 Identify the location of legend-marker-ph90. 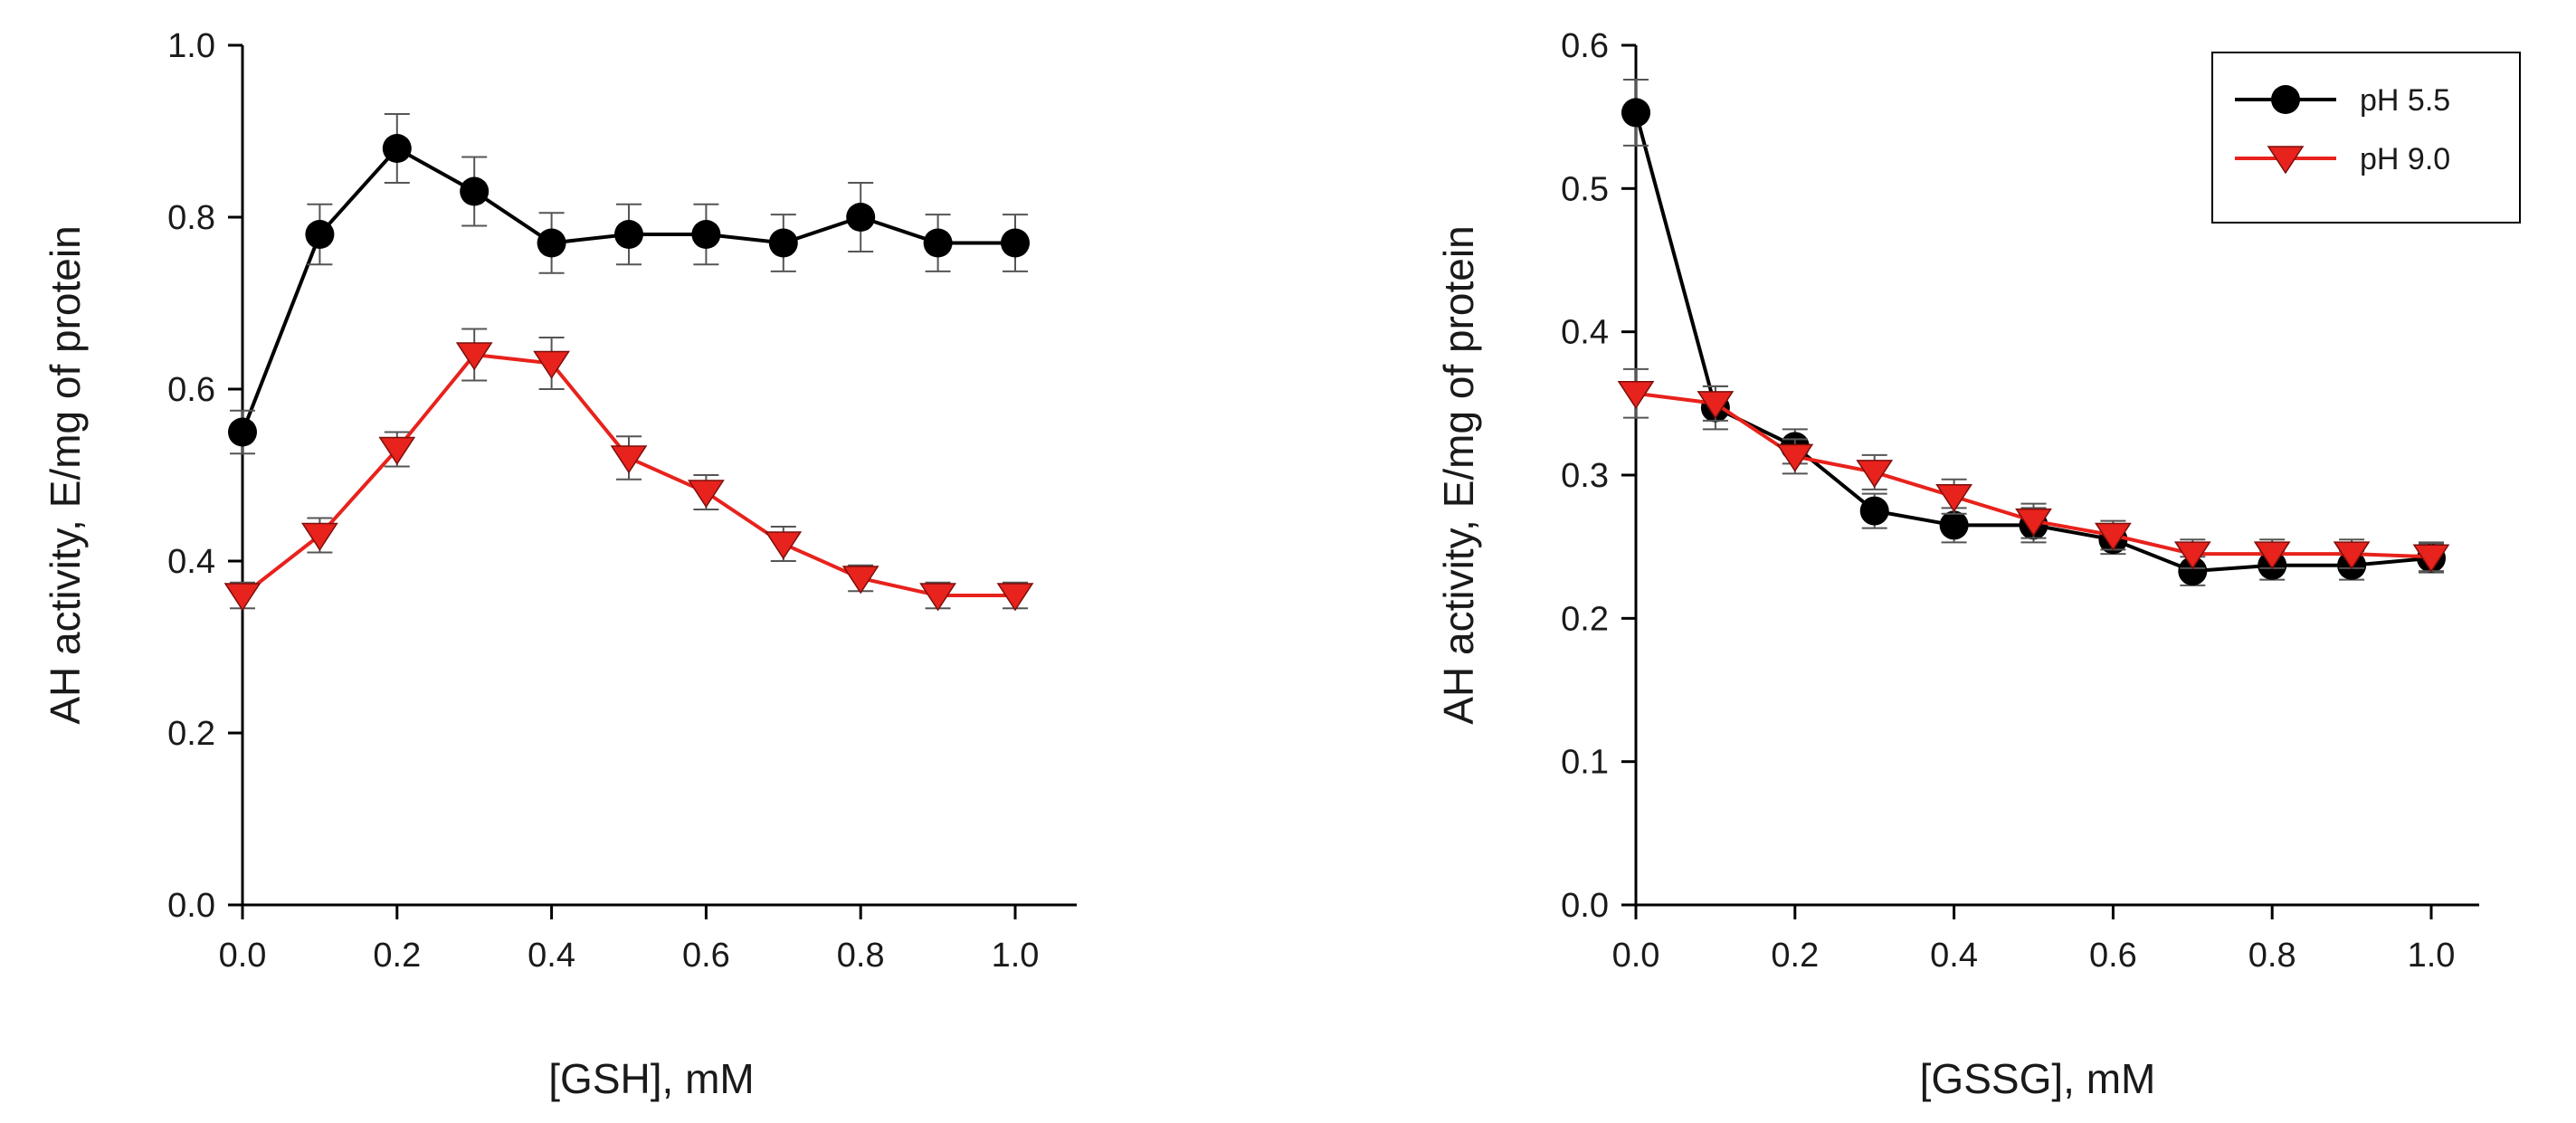
(2286, 160).